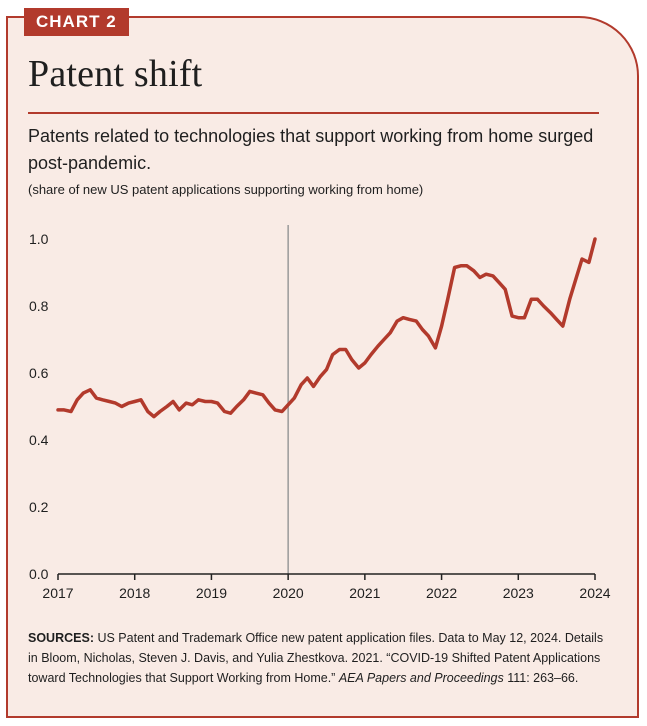 This screenshot has width=647, height=726. Describe the element at coordinates (421, 678) in the screenshot. I see `sources-journal: AEA Papers and Proceedings` at that location.